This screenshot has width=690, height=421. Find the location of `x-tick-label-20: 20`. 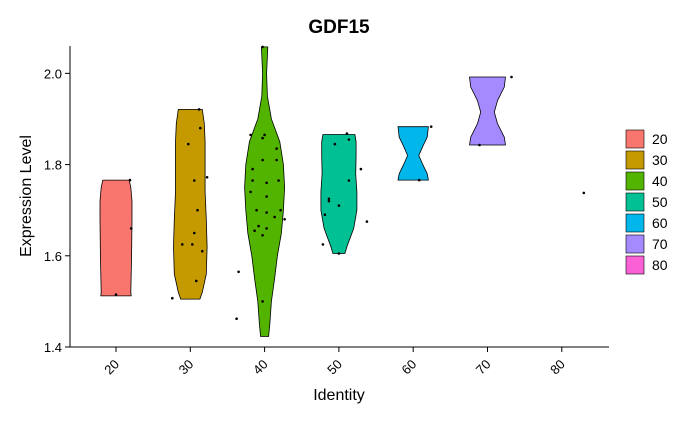

x-tick-label-20: 20 is located at coordinates (111, 367).